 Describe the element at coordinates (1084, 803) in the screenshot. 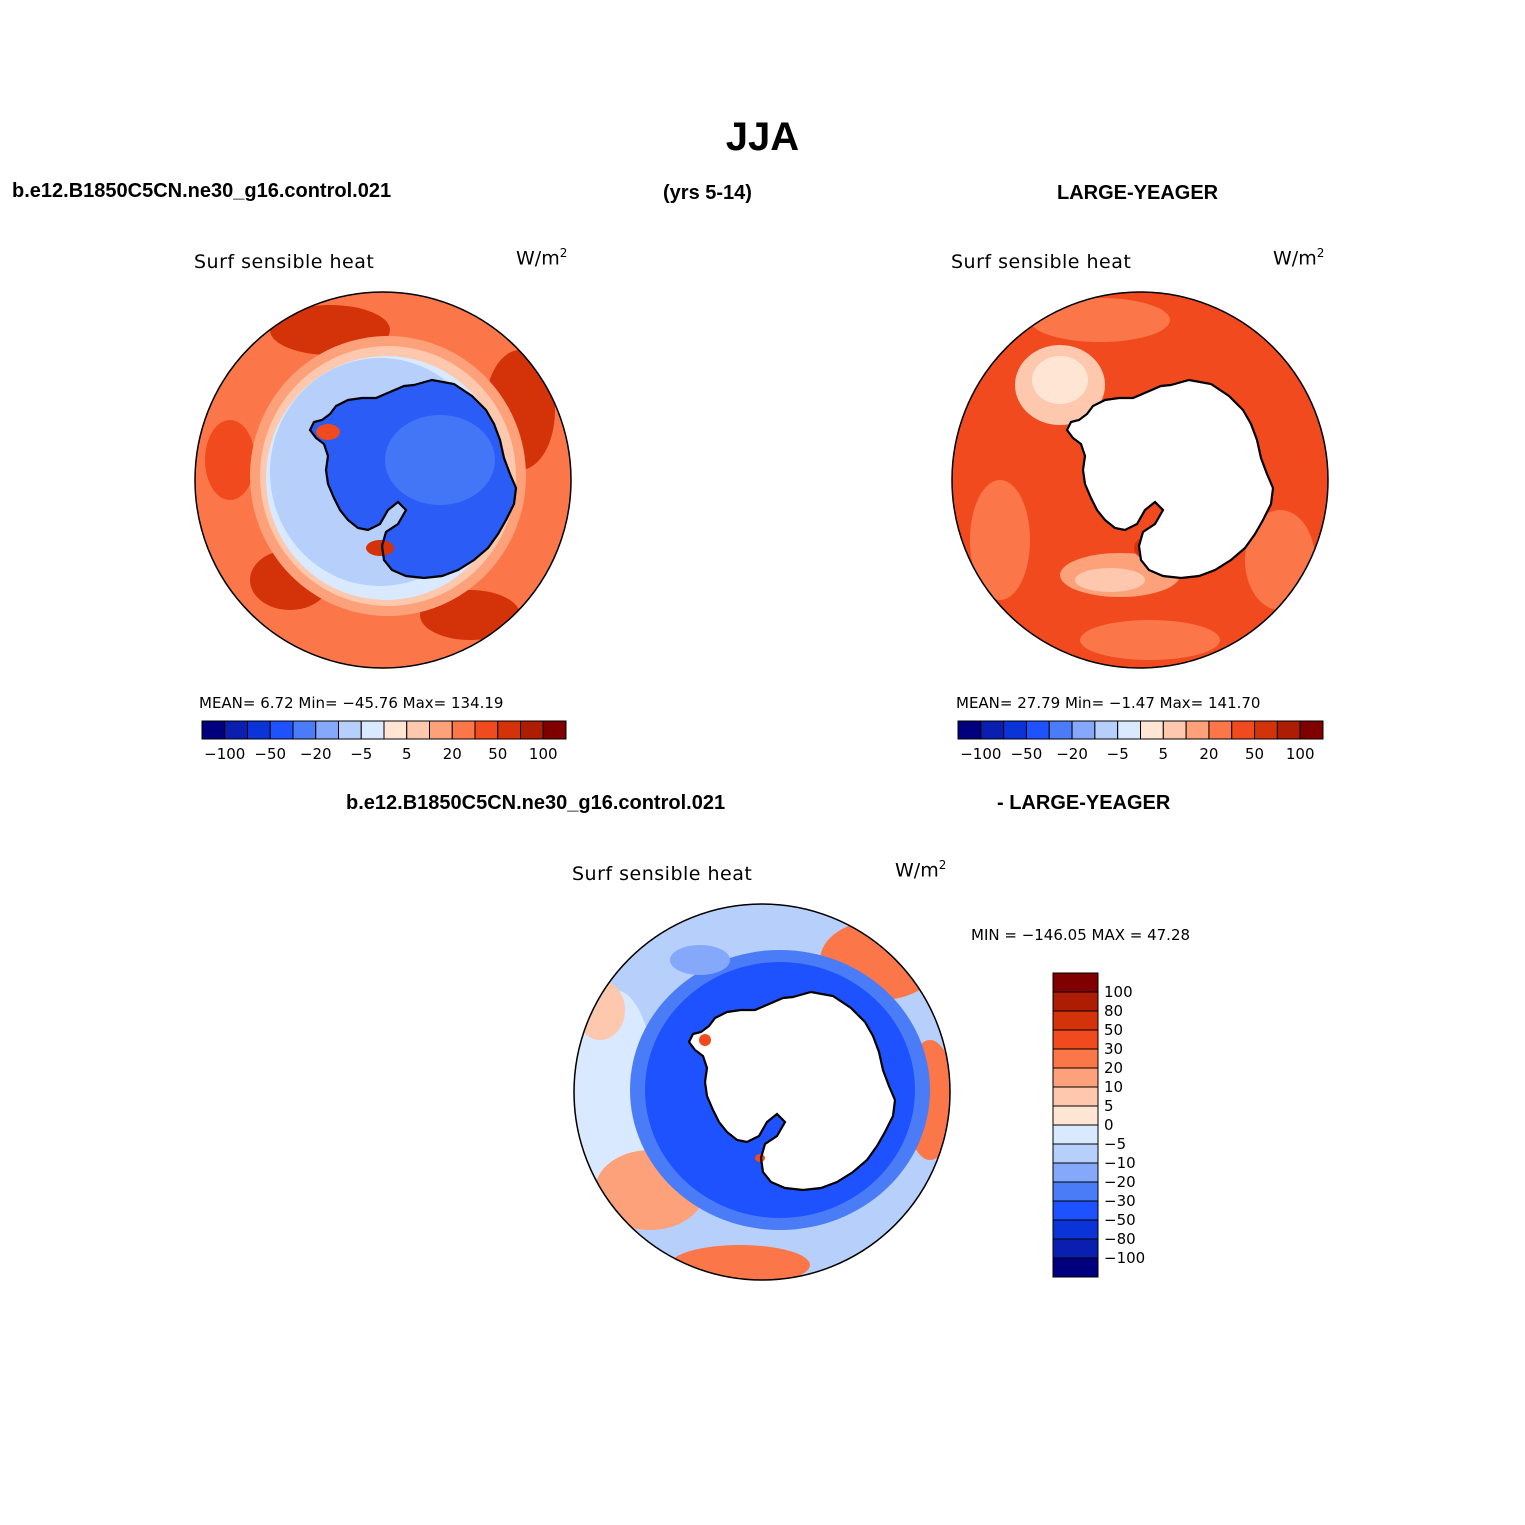

I see `diff-case2-label: - LARGE-YEAGER` at that location.